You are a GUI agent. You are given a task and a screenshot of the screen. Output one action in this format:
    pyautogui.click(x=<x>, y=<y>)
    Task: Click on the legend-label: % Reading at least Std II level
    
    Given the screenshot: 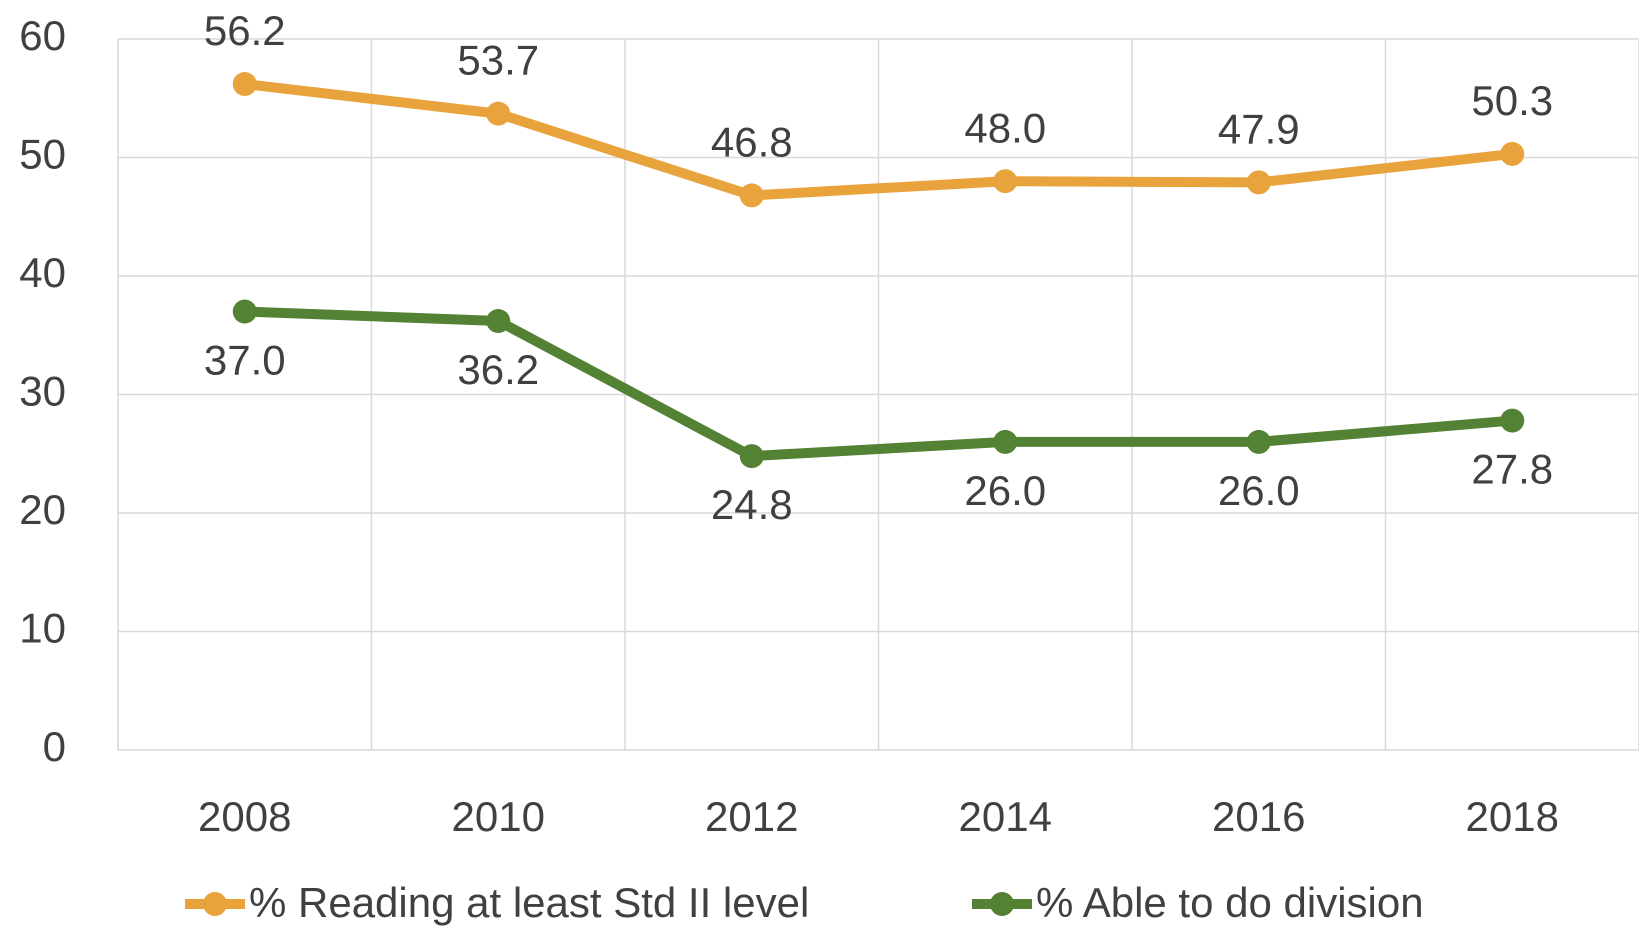 What is the action you would take?
    pyautogui.click(x=529, y=902)
    